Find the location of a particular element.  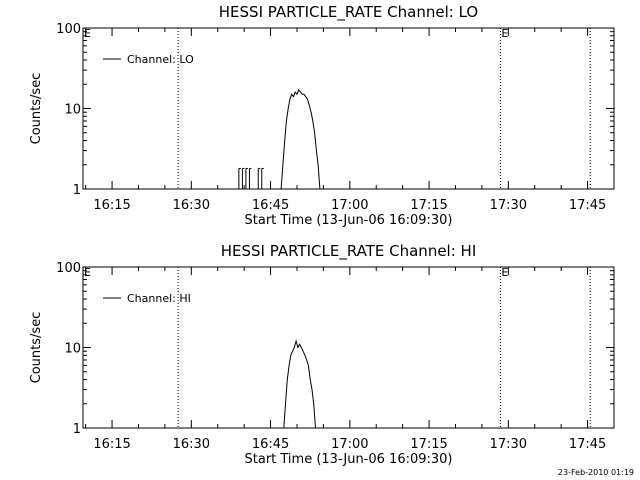

legend-entry: Channel: LO is located at coordinates (160, 59).